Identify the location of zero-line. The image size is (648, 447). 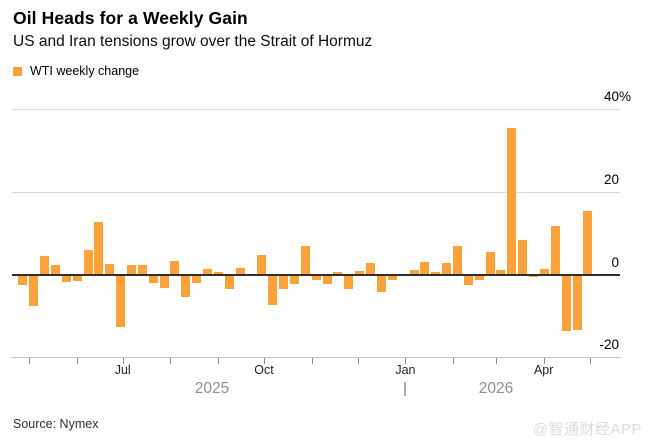
(316, 274).